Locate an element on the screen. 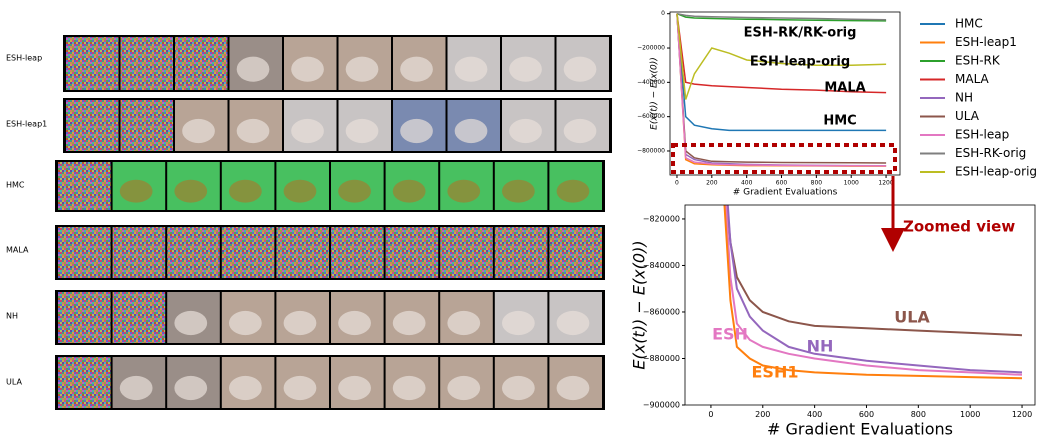 The width and height of the screenshot is (1037, 441). y-tick-label: −600000 is located at coordinates (651, 116).